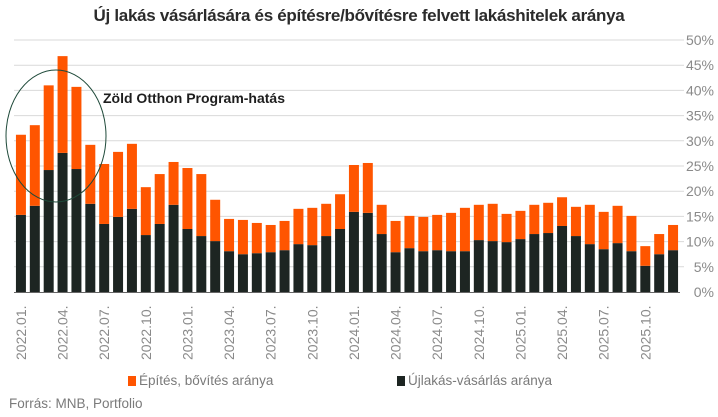  I want to click on y-tick-label: 0%, so click(704, 292).